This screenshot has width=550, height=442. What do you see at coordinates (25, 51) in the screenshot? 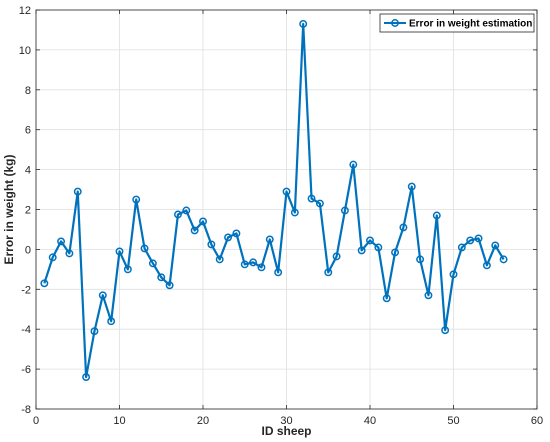
I see `y-tick-label: 10` at bounding box center [25, 51].